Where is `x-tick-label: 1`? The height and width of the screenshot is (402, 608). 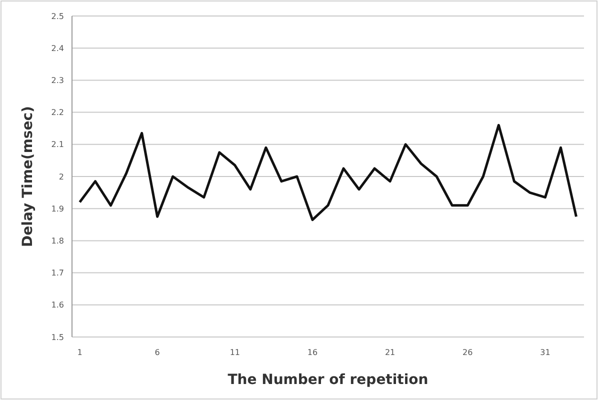
x-tick-label: 1 is located at coordinates (79, 352).